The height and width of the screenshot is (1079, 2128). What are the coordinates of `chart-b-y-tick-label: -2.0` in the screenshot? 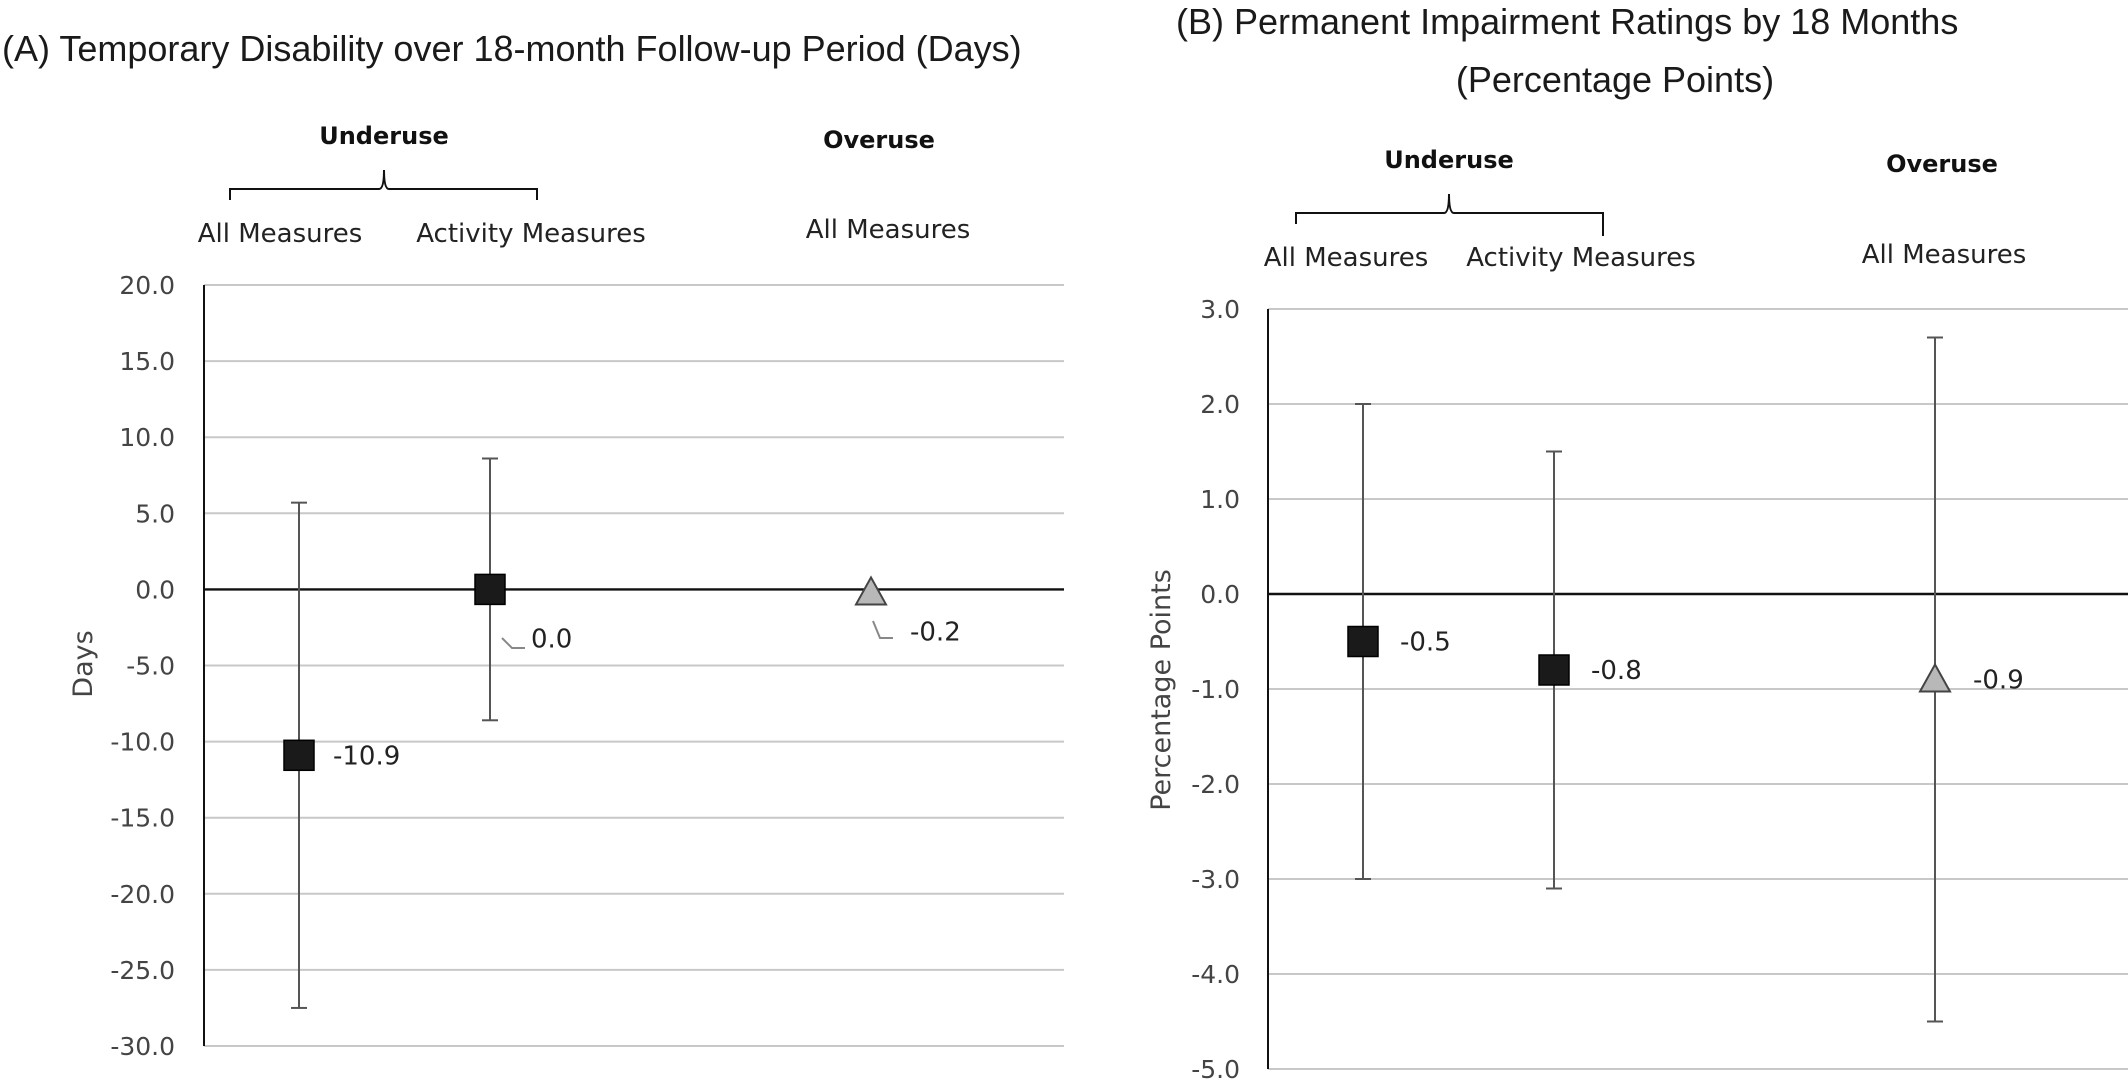 It's located at (1215, 784).